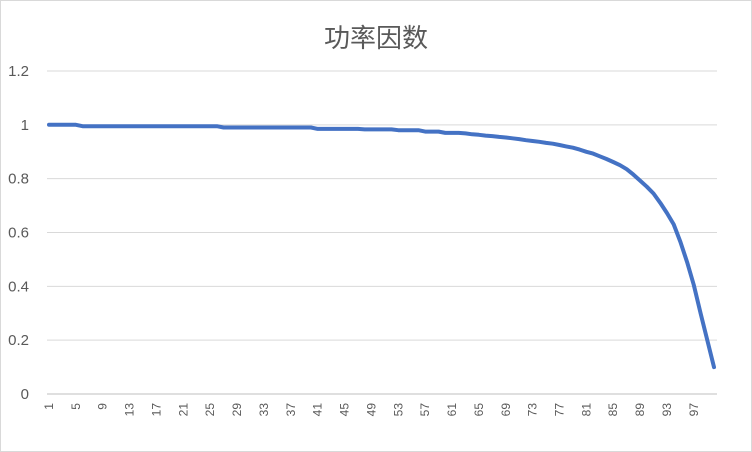  Describe the element at coordinates (533, 410) in the screenshot. I see `x-tick-label: 73` at that location.